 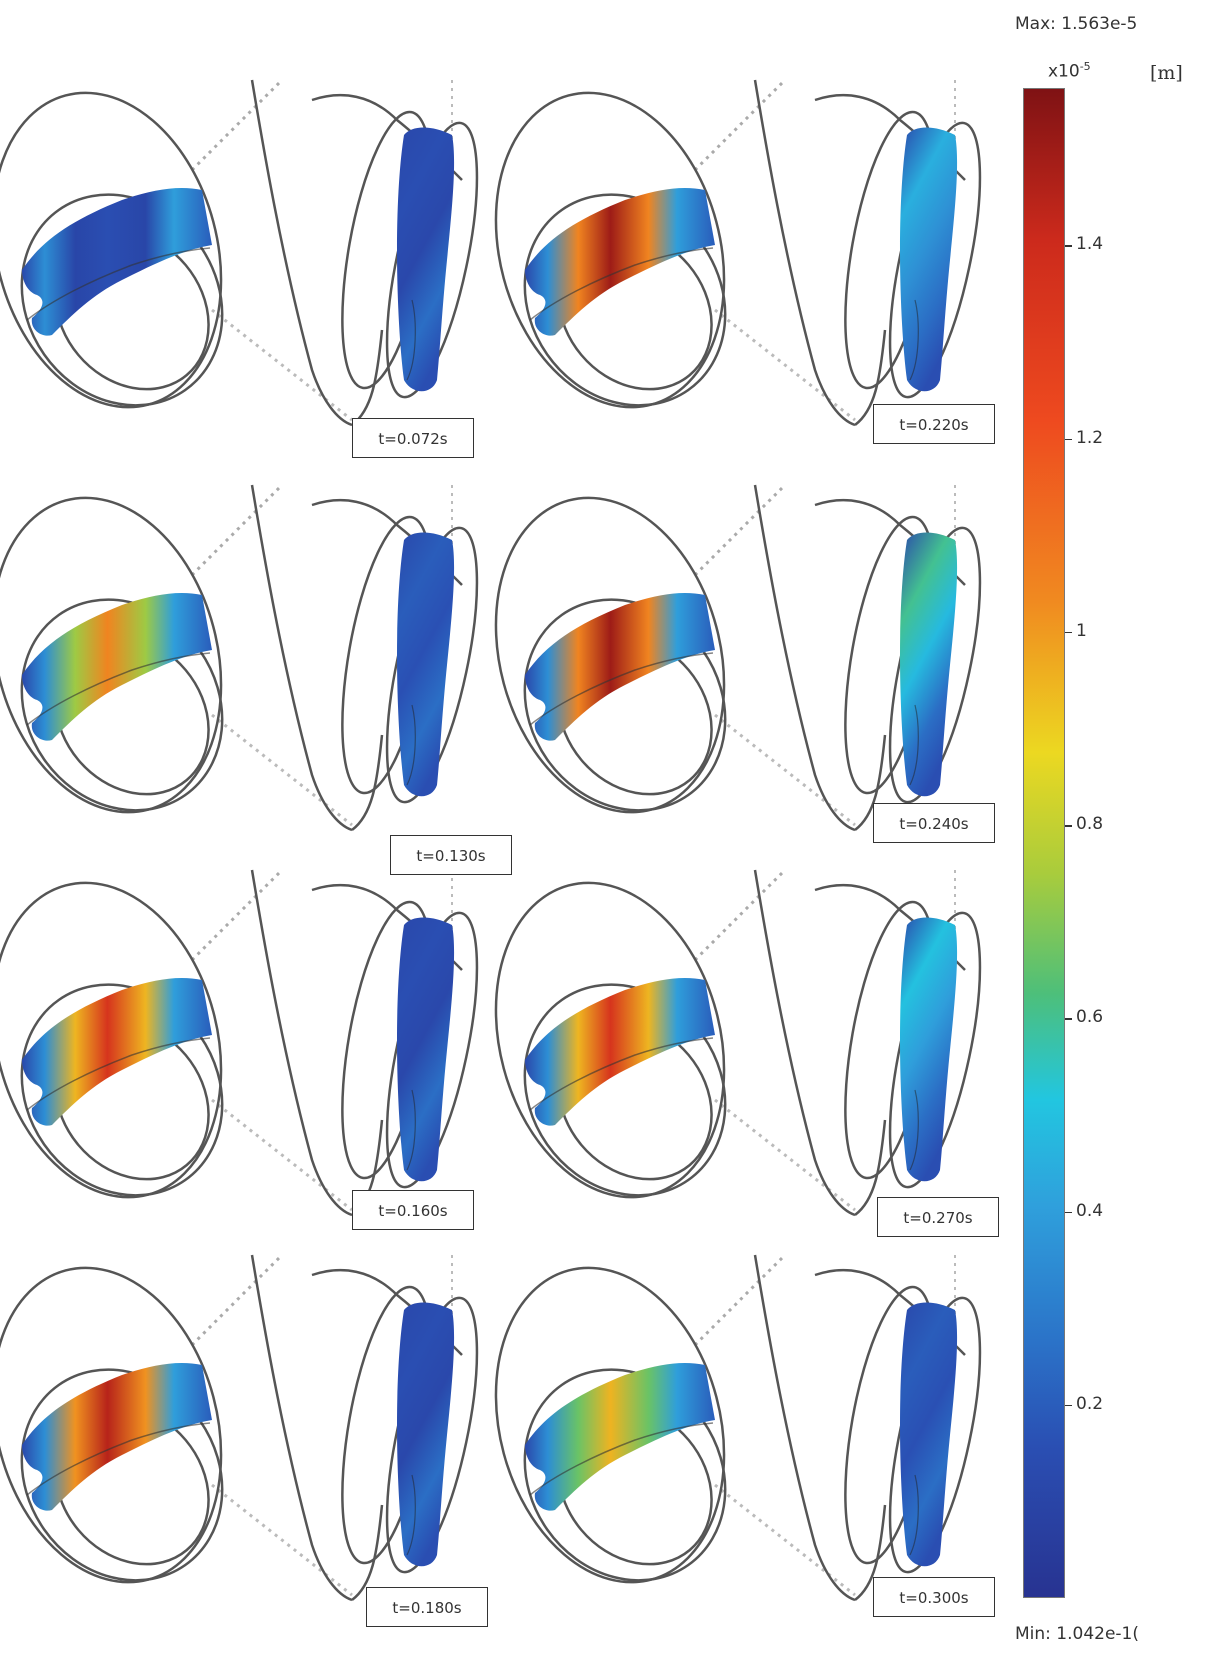 What do you see at coordinates (413, 1210) in the screenshot?
I see `time-label: t=0.160s` at bounding box center [413, 1210].